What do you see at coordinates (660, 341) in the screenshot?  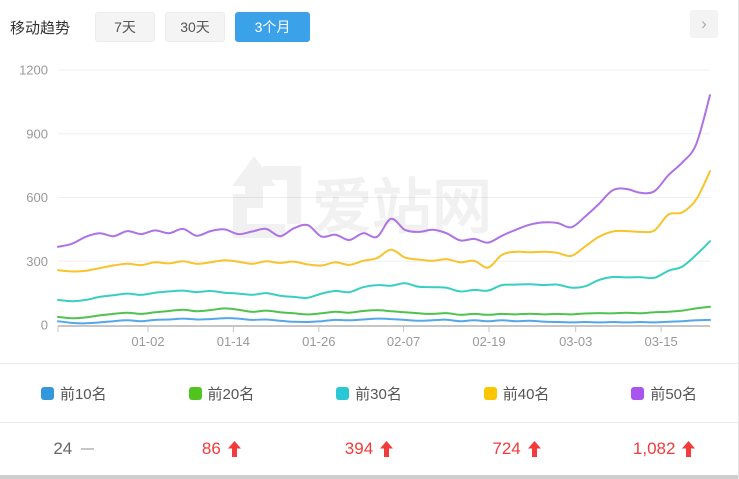 I see `svg-text: 03-15` at bounding box center [660, 341].